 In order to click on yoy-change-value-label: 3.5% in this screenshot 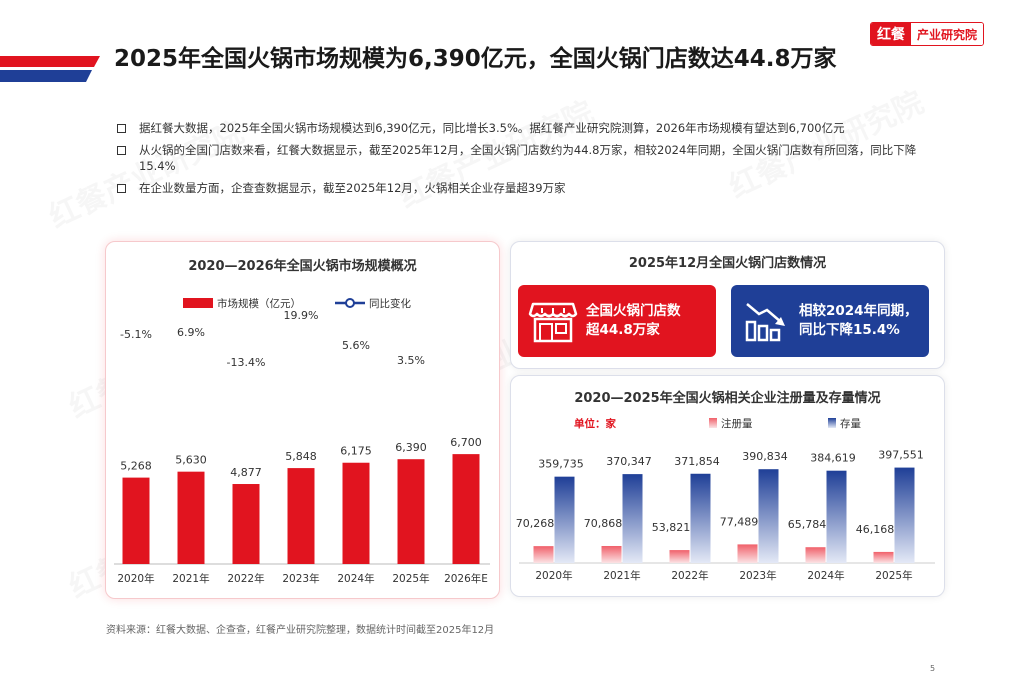, I will do `click(411, 360)`.